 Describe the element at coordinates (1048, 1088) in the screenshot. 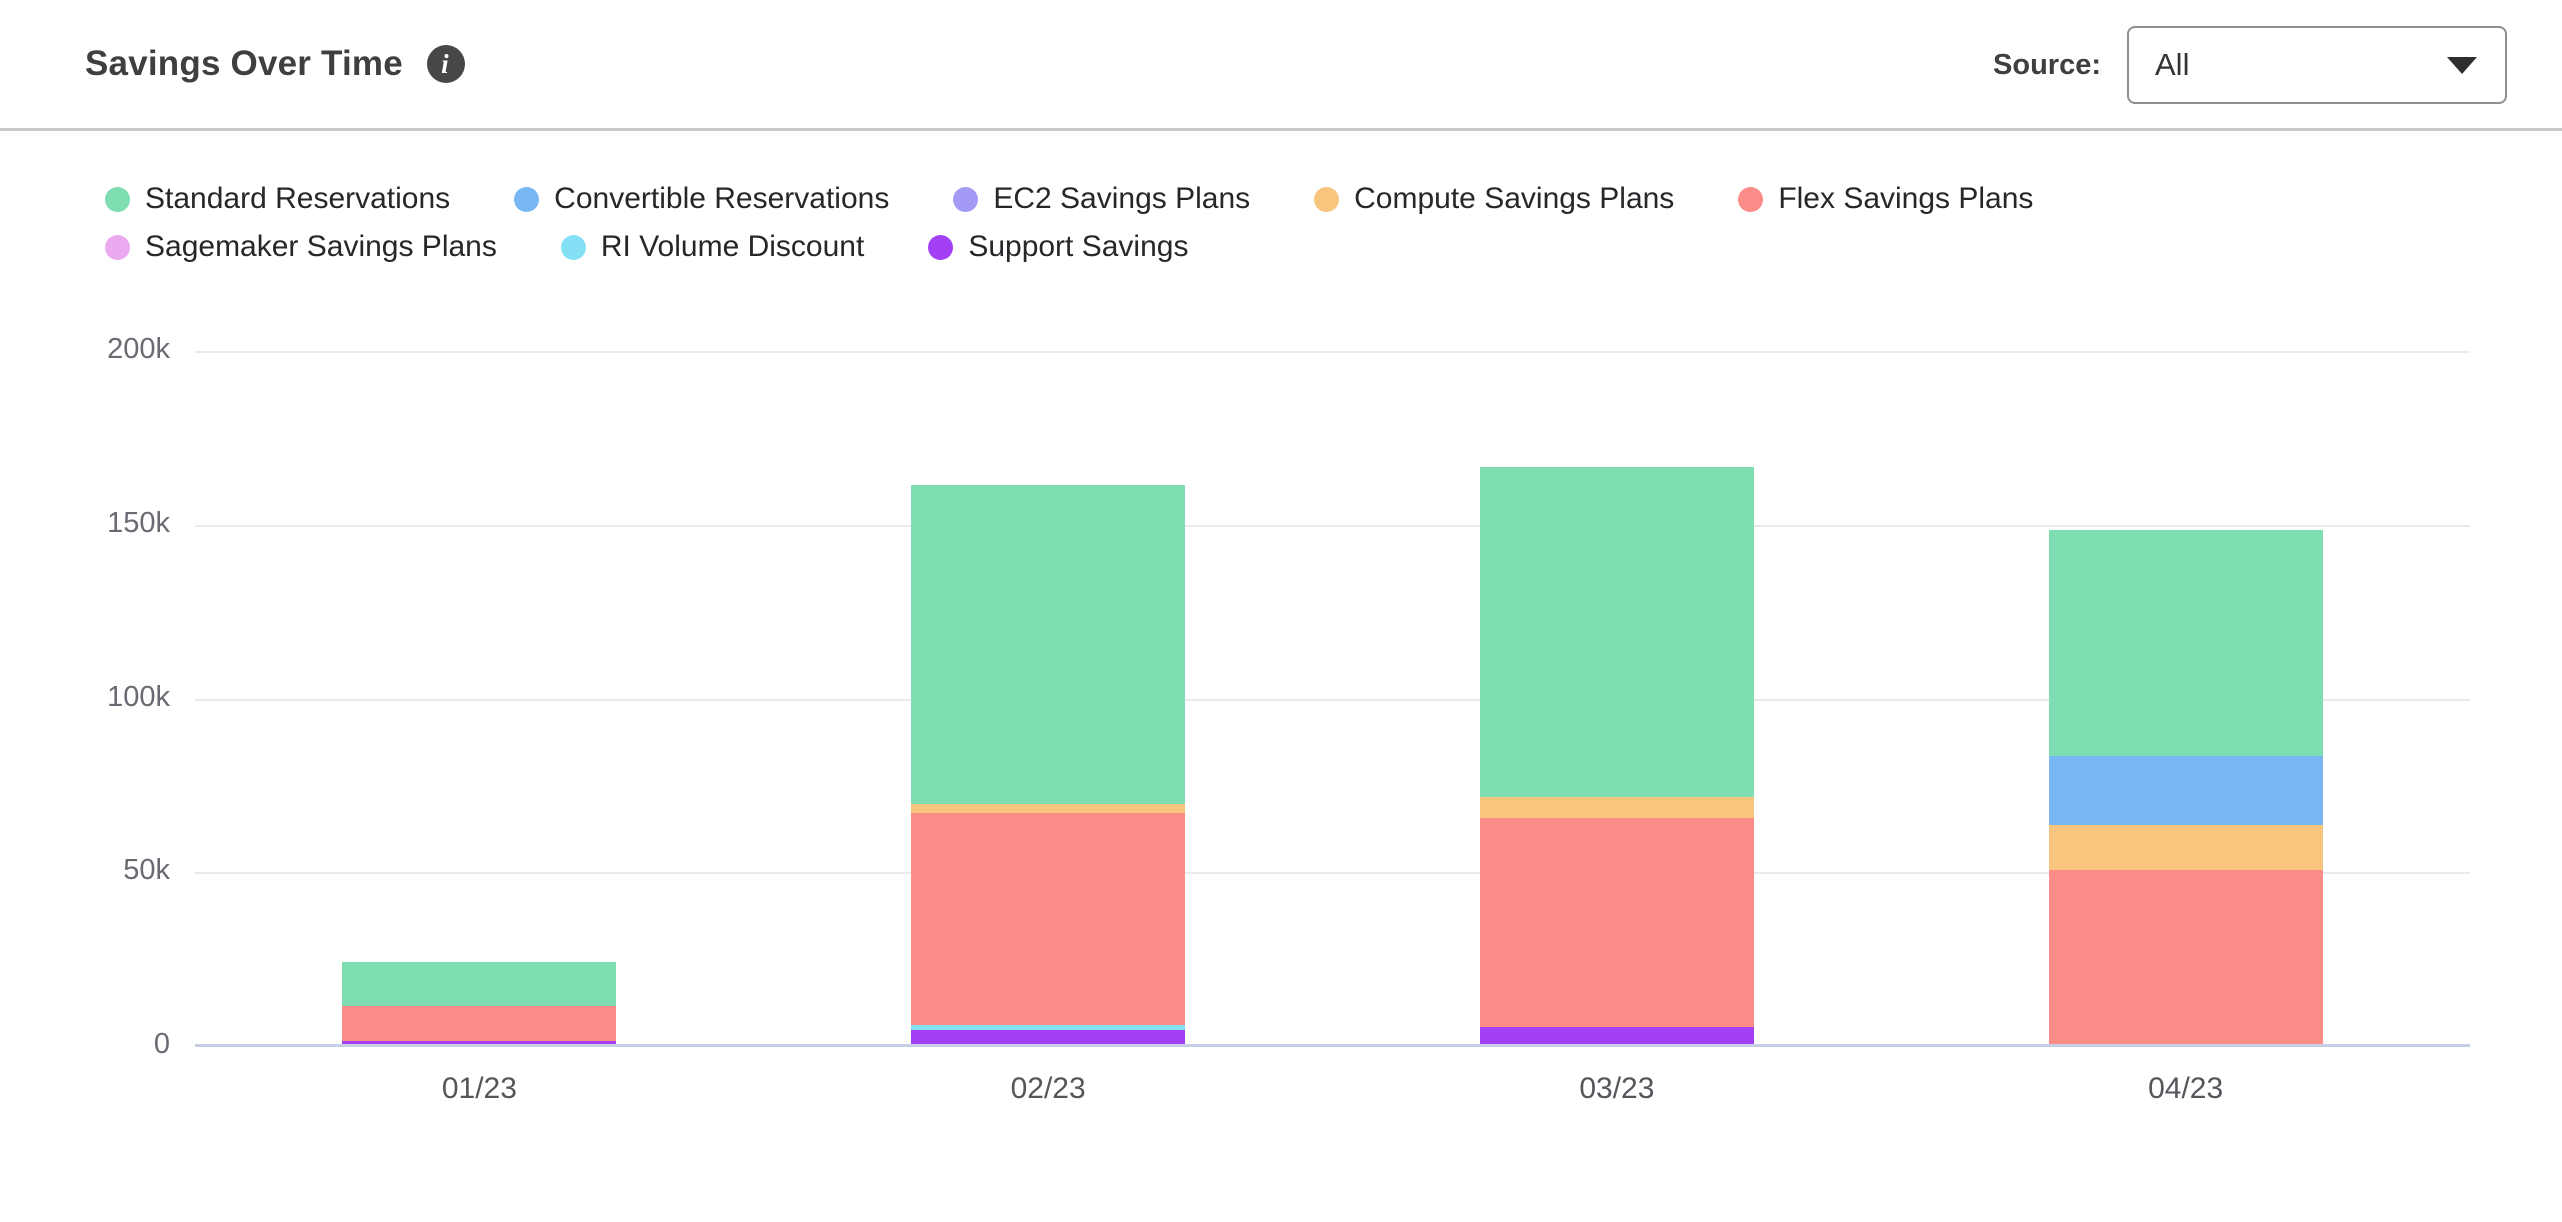

I see `x-axis-tick-label: 02/23` at that location.